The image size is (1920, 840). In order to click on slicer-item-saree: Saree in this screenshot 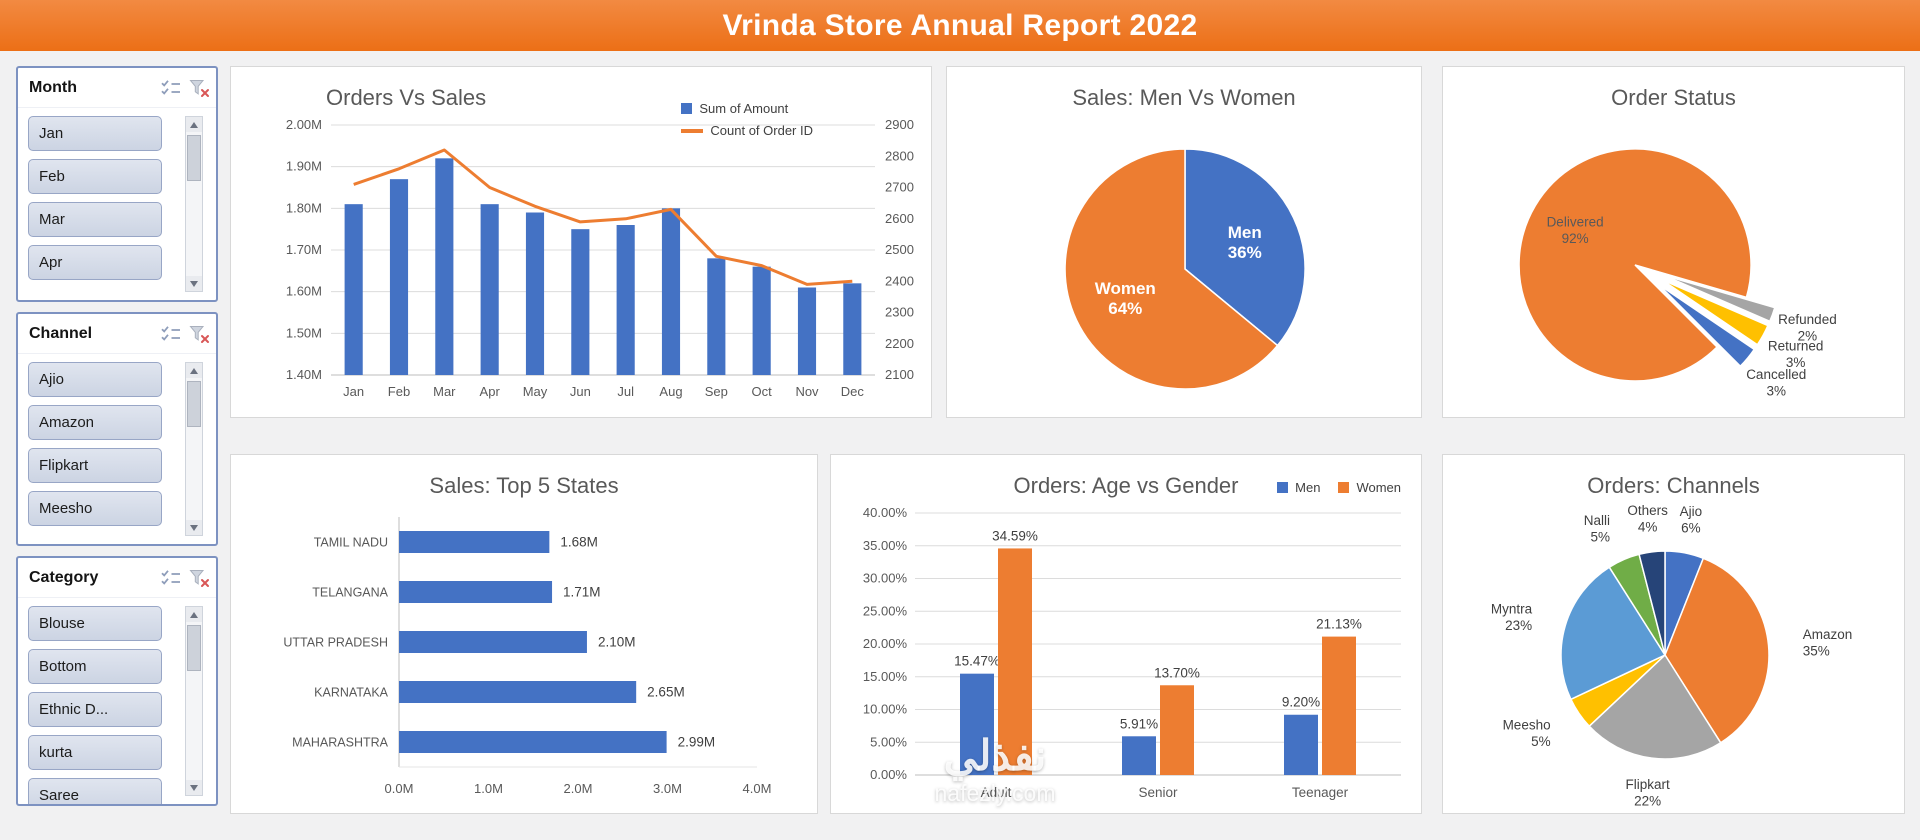, I will do `click(95, 791)`.